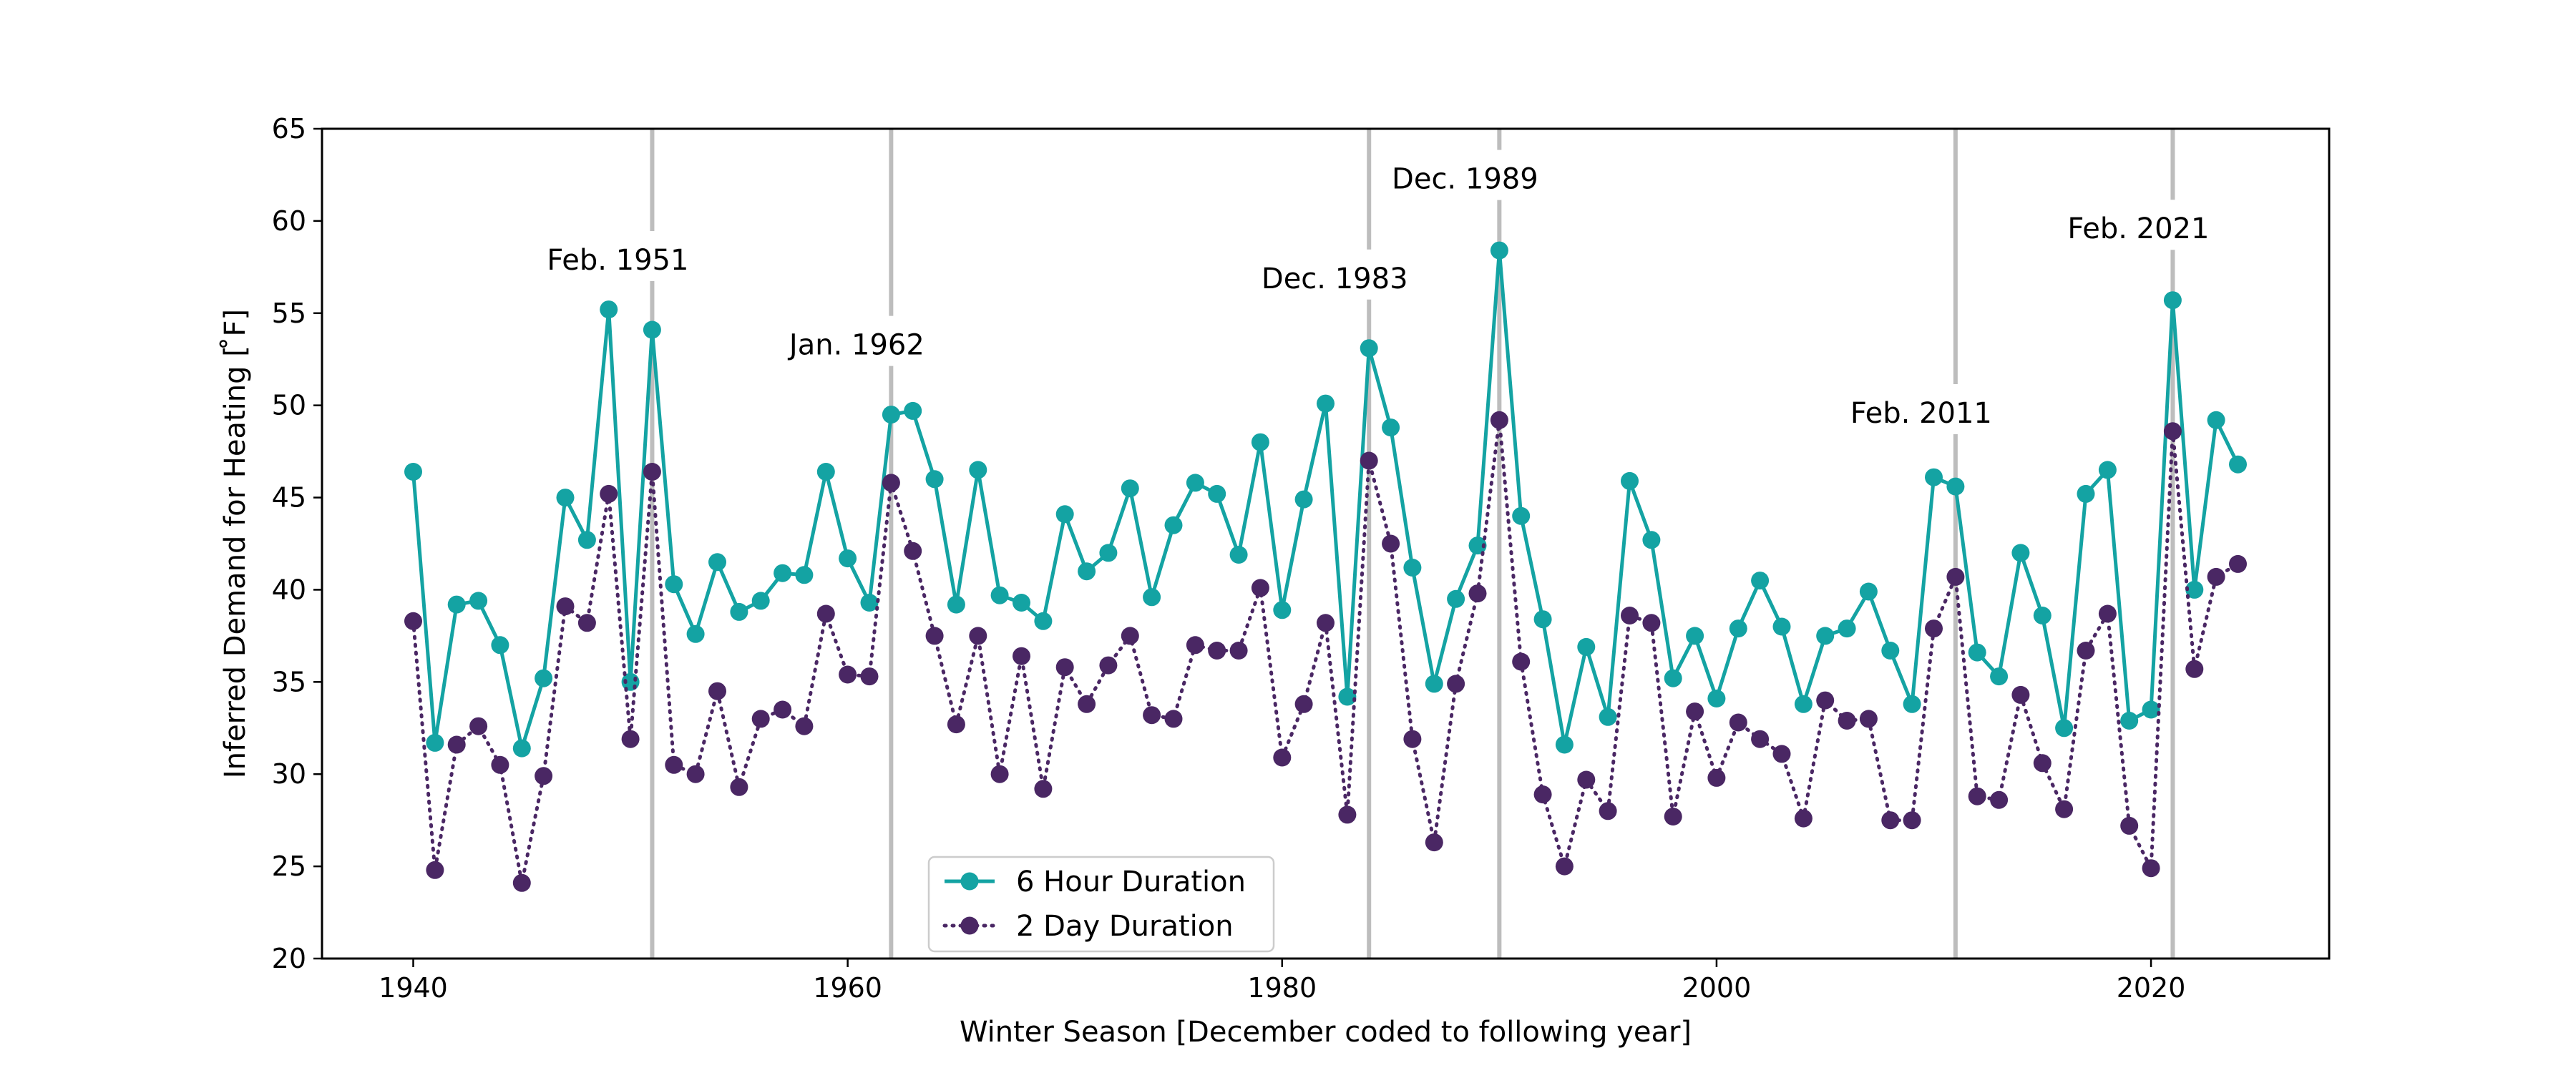 Image resolution: width=2576 pixels, height=1073 pixels. Describe the element at coordinates (2151, 988) in the screenshot. I see `x-tick-label: 2020` at that location.